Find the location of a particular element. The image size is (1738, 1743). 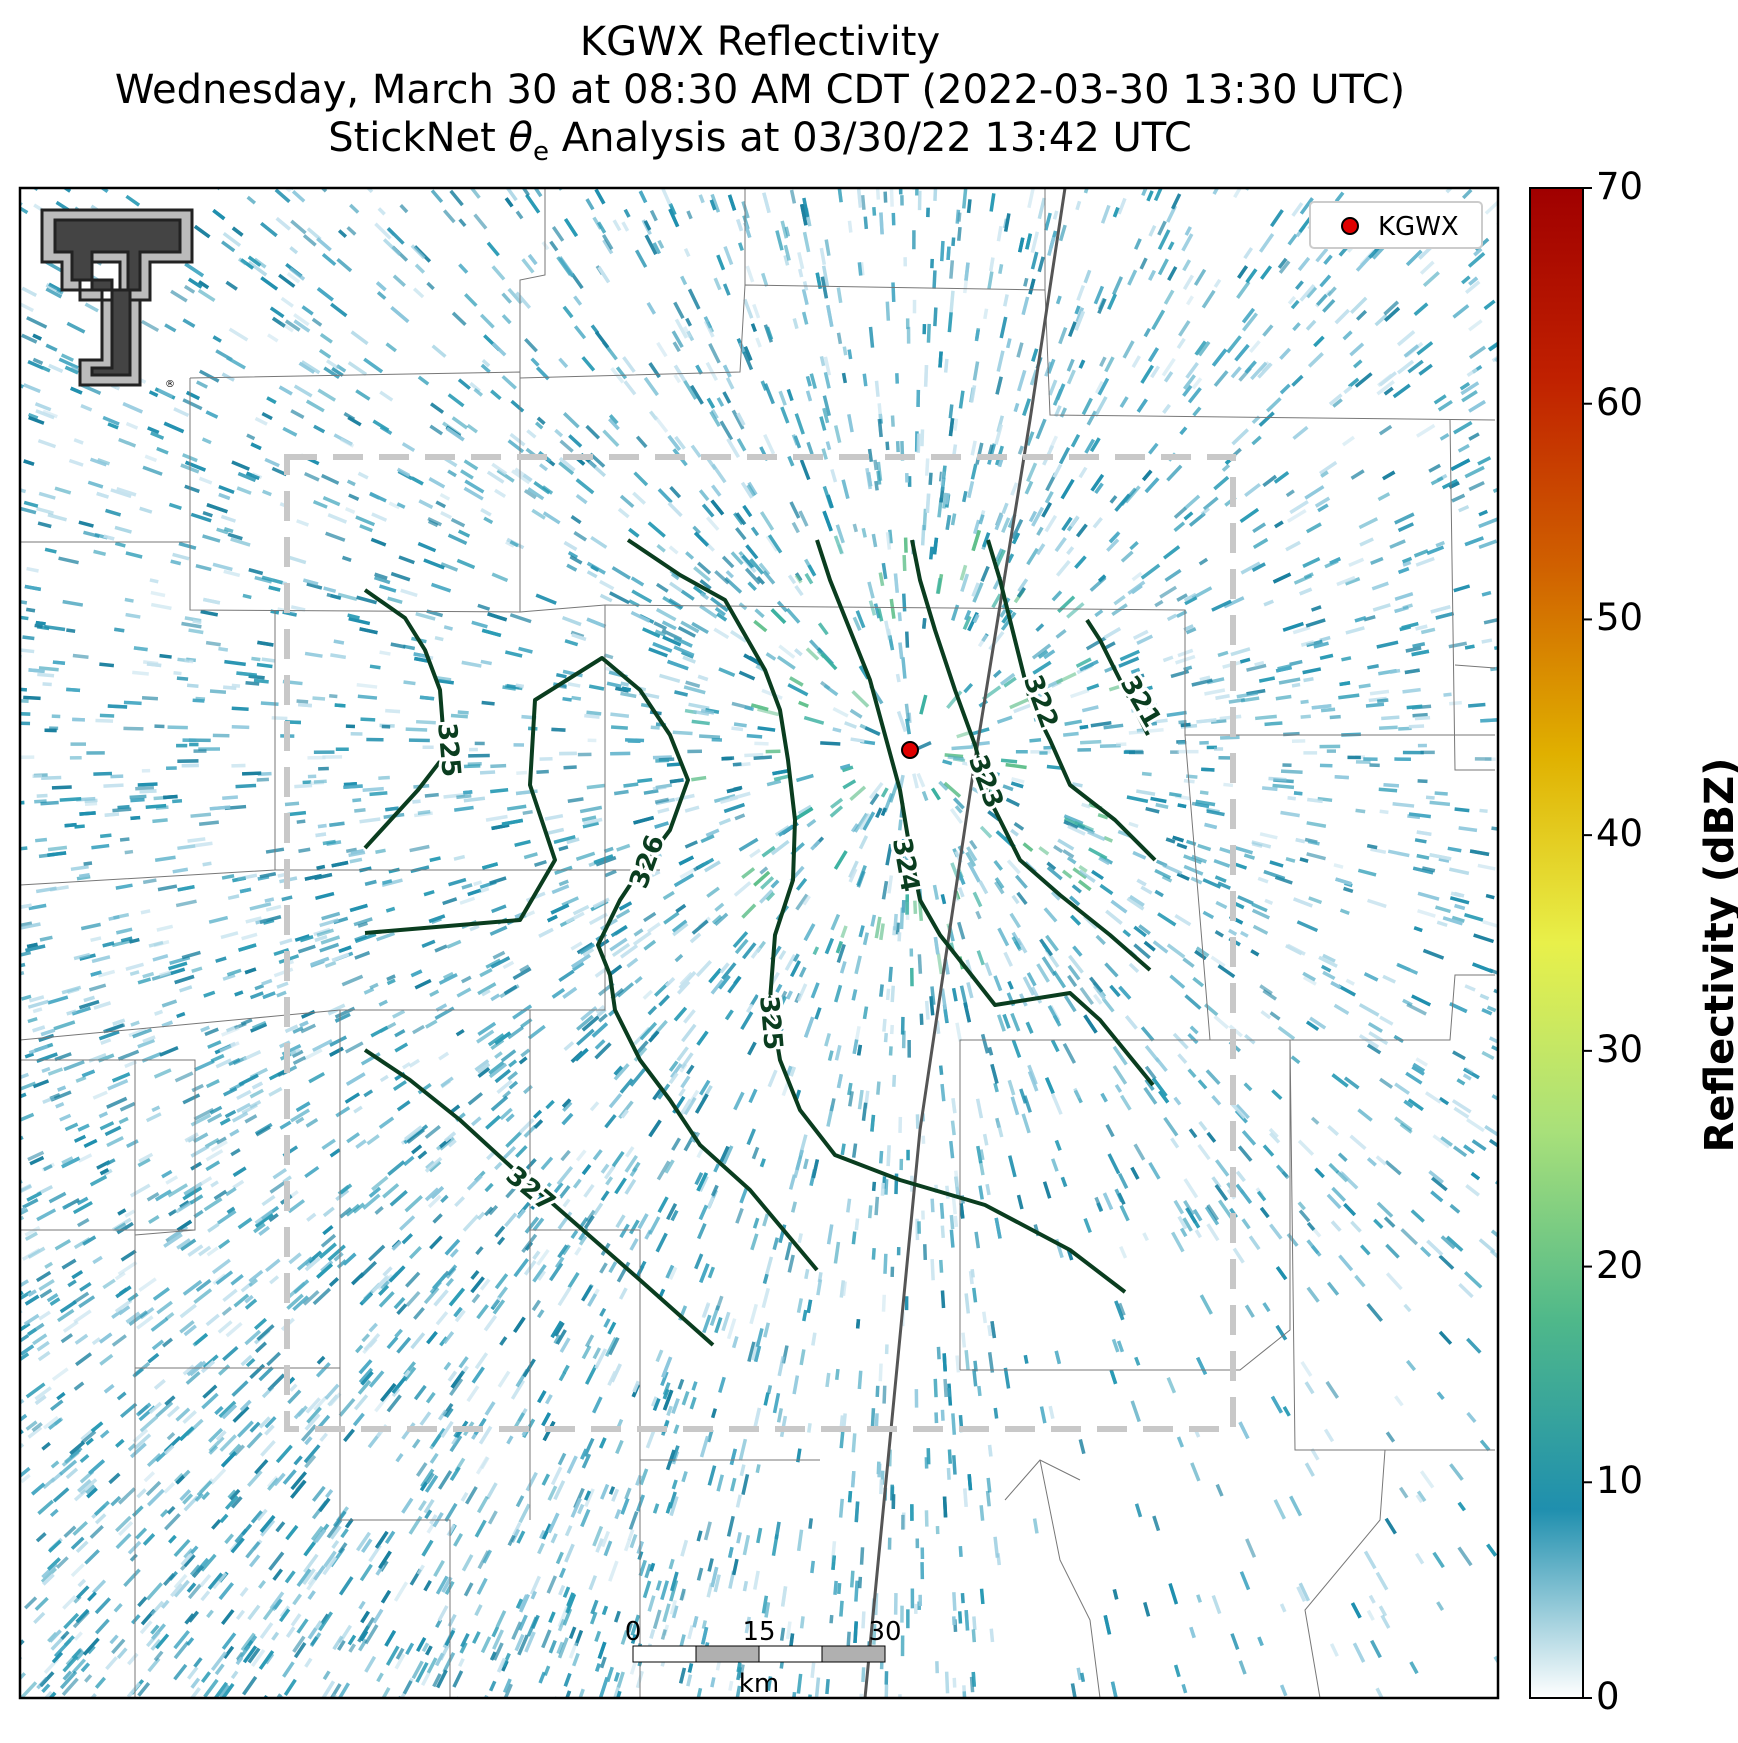

colorbar-tick-label: 20 is located at coordinates (1620, 1265).